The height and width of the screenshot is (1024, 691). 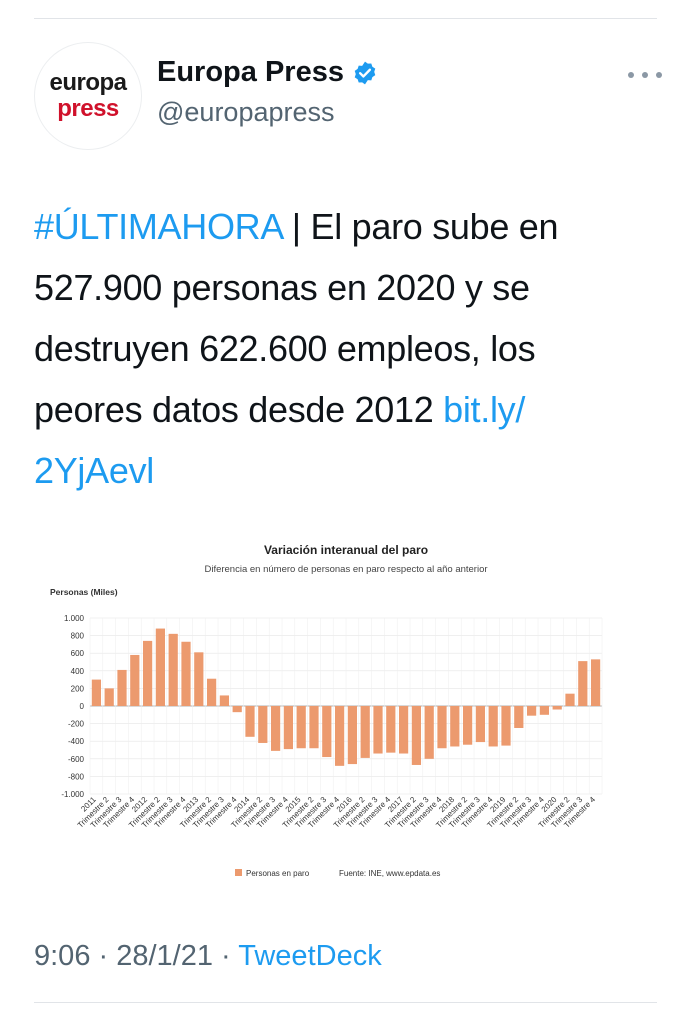 I want to click on avatar: europa press, so click(x=88, y=96).